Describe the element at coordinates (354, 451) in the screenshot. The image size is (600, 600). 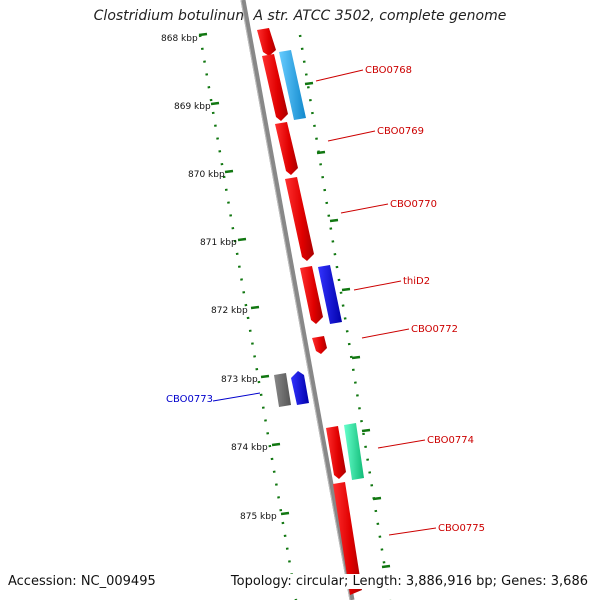
I see `cds-green-cbo0774` at that location.